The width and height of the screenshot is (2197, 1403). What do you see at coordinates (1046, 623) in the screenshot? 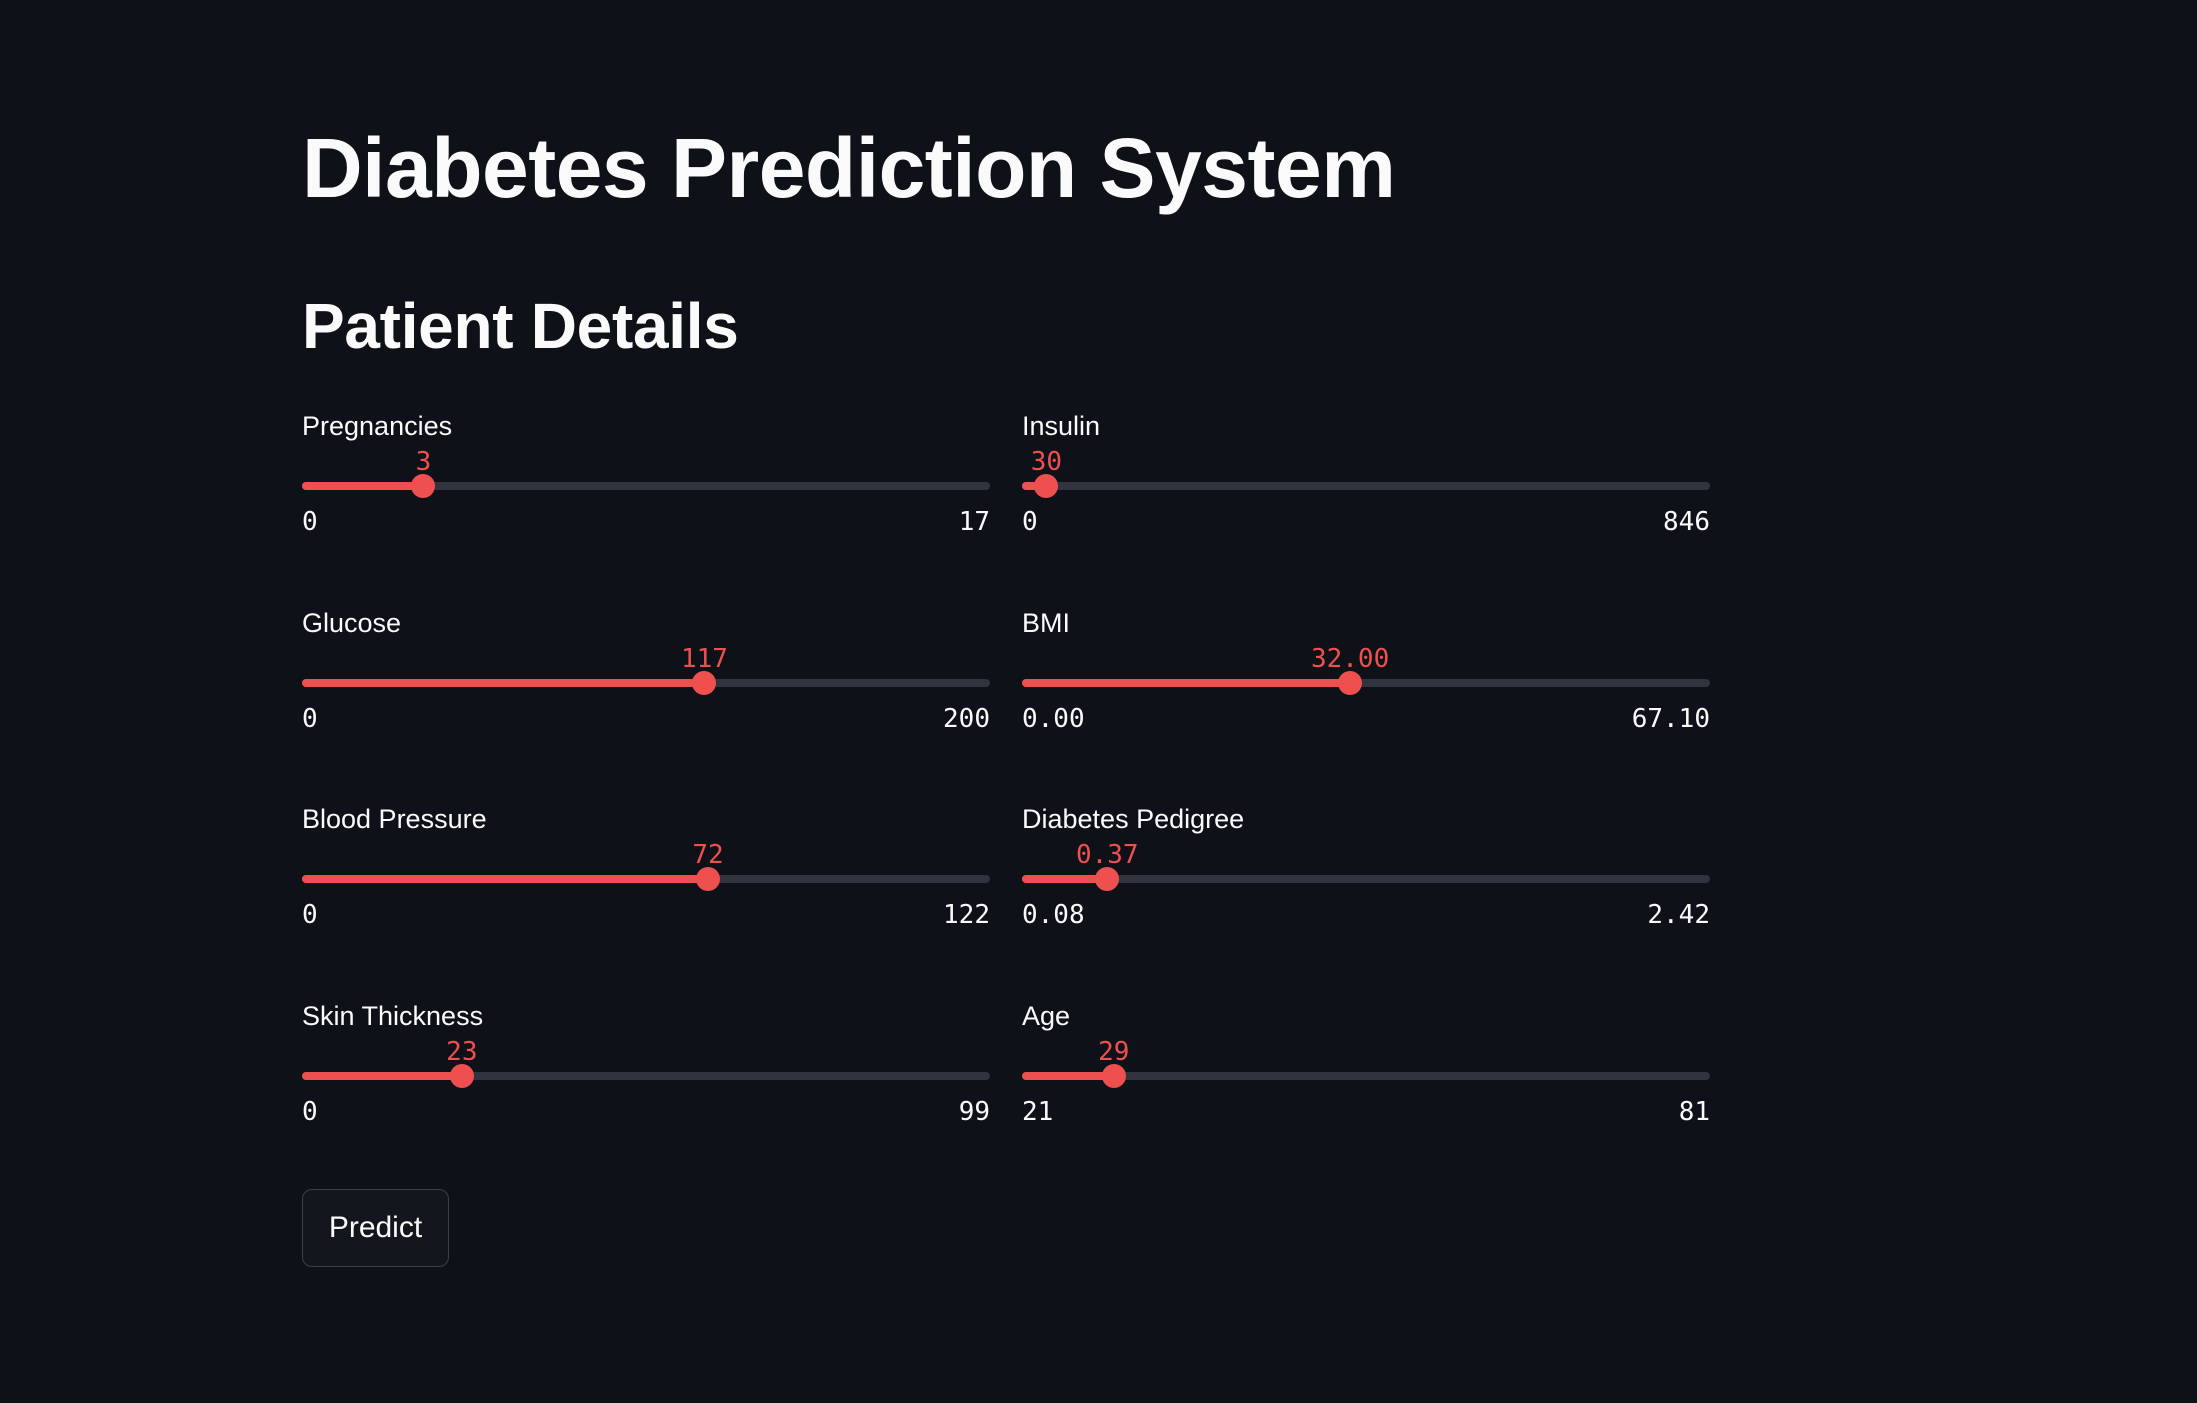
I see `slider-label: BMI` at bounding box center [1046, 623].